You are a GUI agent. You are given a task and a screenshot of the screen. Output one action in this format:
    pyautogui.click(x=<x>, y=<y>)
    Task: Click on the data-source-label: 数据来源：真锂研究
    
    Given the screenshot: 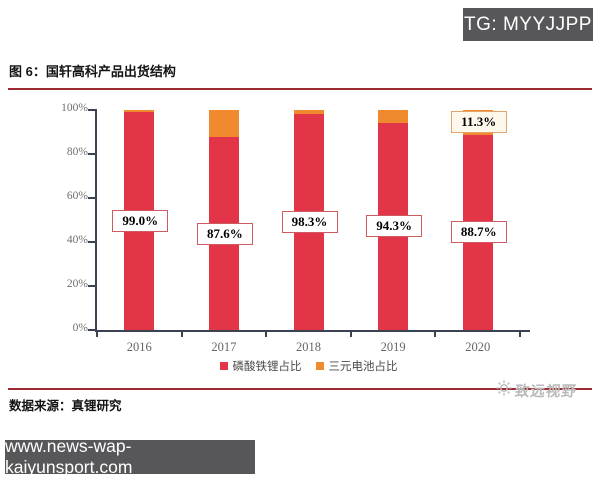 What is the action you would take?
    pyautogui.click(x=65, y=406)
    